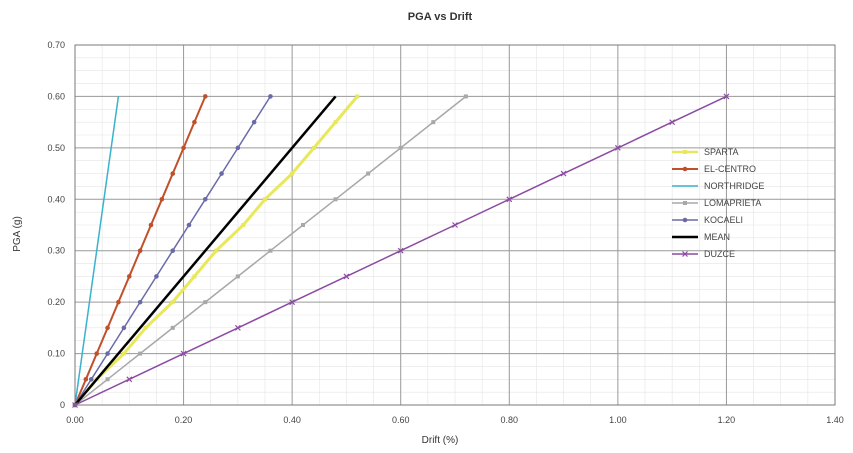 Image resolution: width=853 pixels, height=453 pixels. I want to click on legend-label: NORTHRIDGE, so click(734, 186).